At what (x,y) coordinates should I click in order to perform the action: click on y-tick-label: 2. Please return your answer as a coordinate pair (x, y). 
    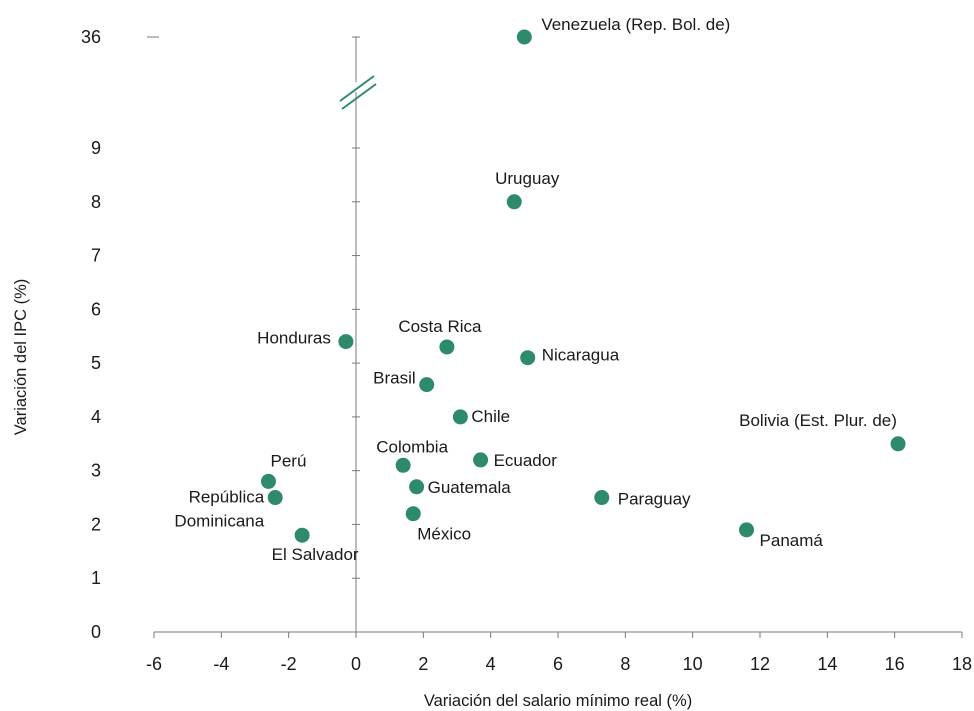
    Looking at the image, I should click on (96, 524).